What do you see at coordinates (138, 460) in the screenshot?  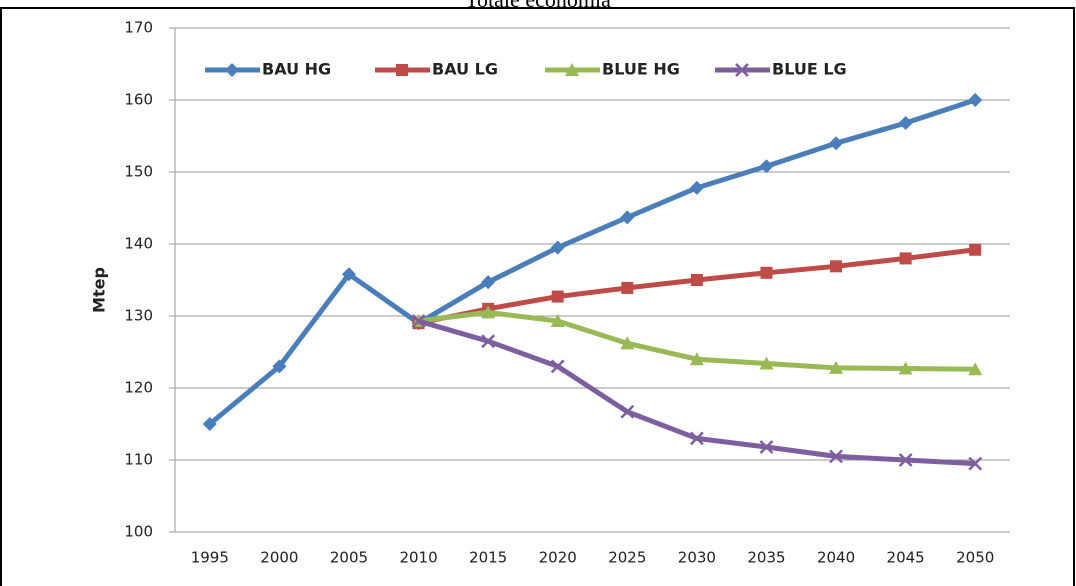 I see `y-tick-label: 110` at bounding box center [138, 460].